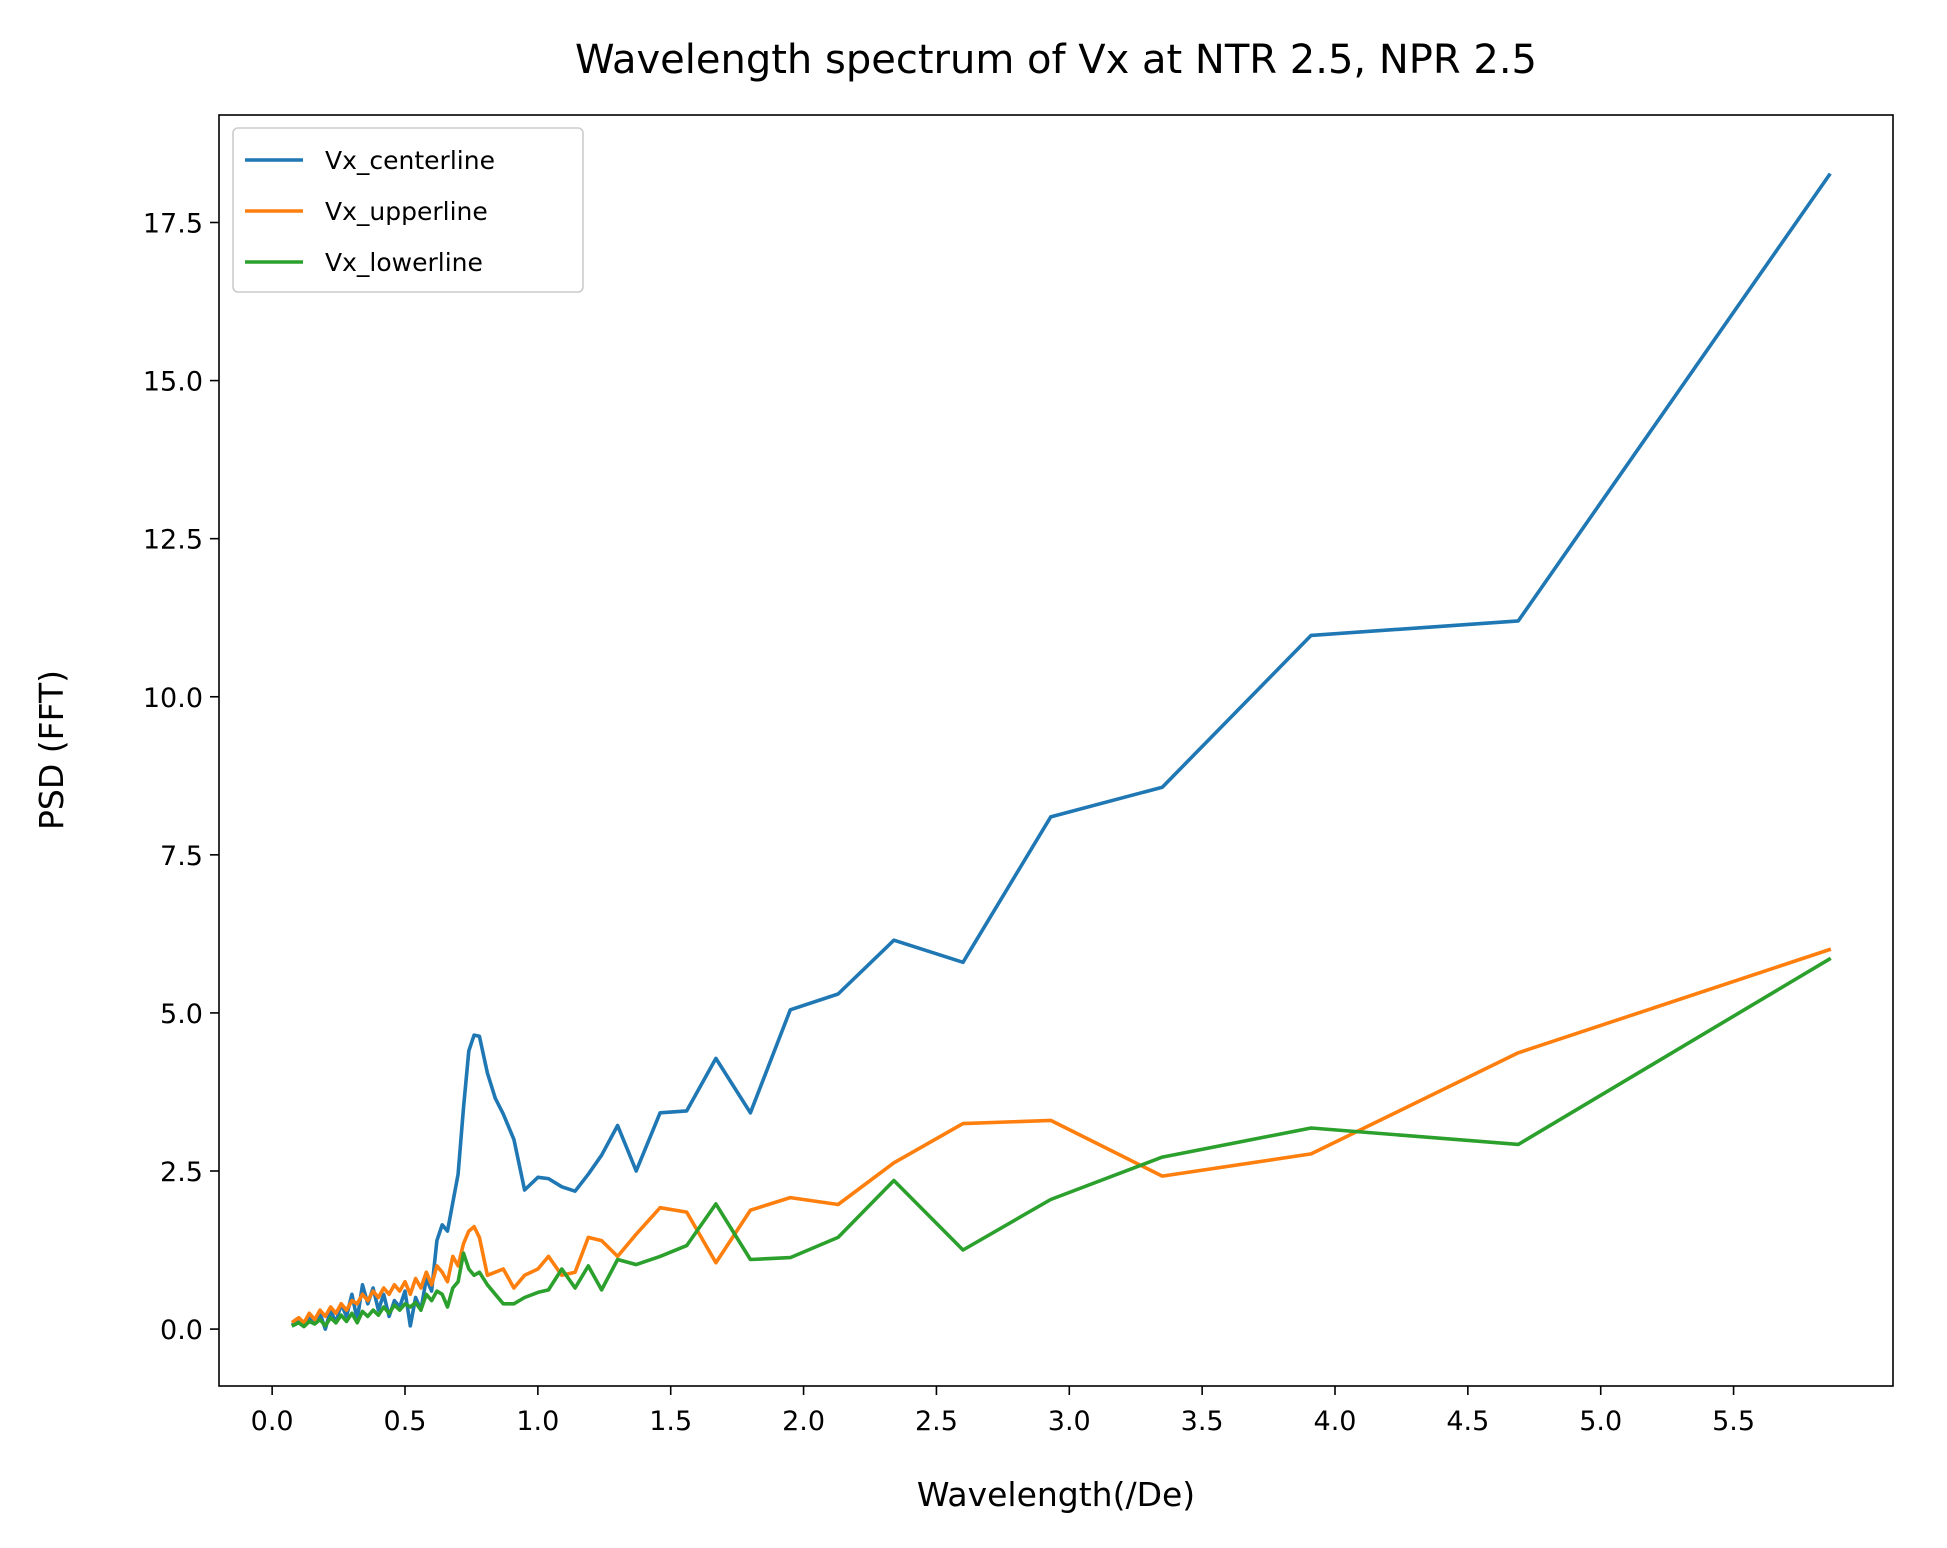  I want to click on y-tick-label: 10.0, so click(173, 698).